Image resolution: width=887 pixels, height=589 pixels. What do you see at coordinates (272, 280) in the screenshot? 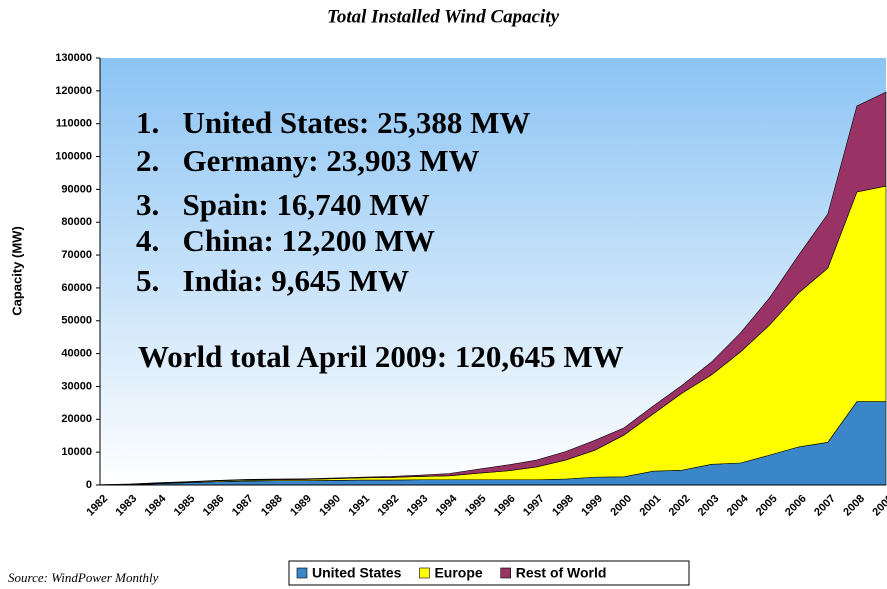
I see `annotation: 5. India: 9,645 MW` at bounding box center [272, 280].